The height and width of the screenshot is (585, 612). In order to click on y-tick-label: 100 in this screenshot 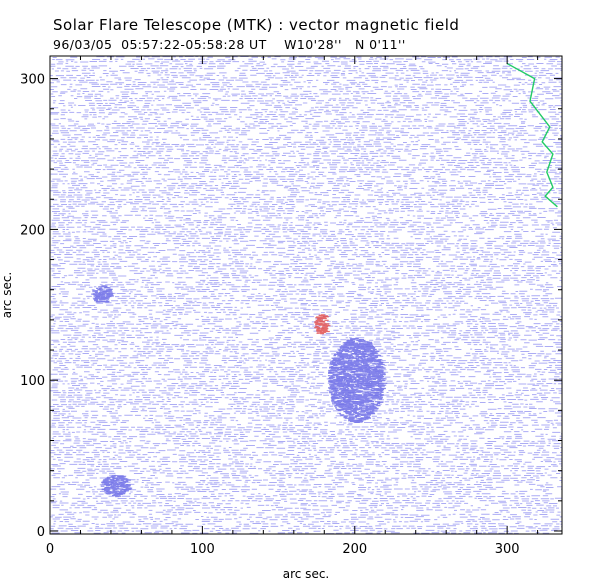, I will do `click(32, 381)`.